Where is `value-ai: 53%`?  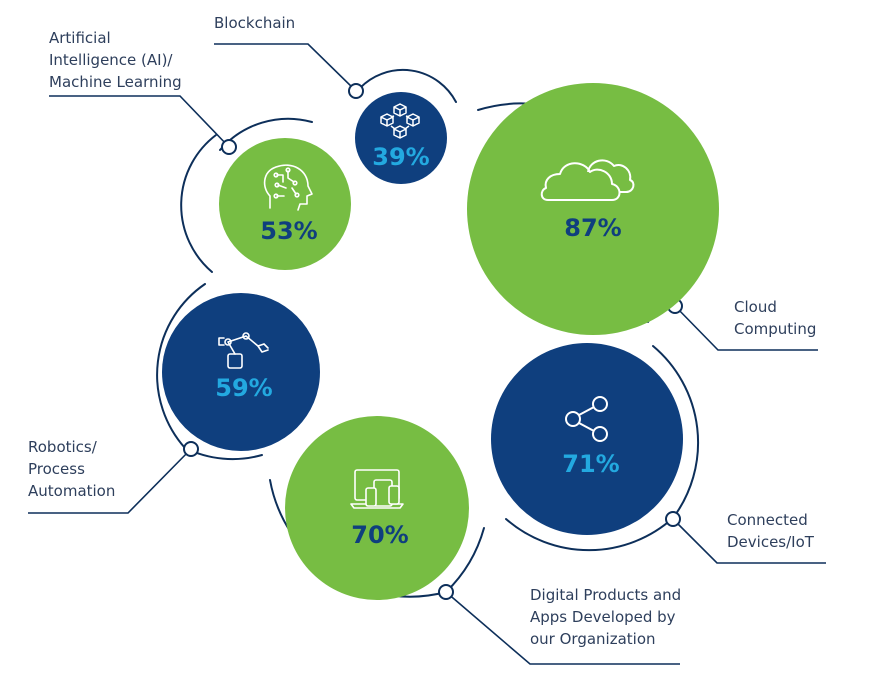 value-ai: 53% is located at coordinates (288, 231).